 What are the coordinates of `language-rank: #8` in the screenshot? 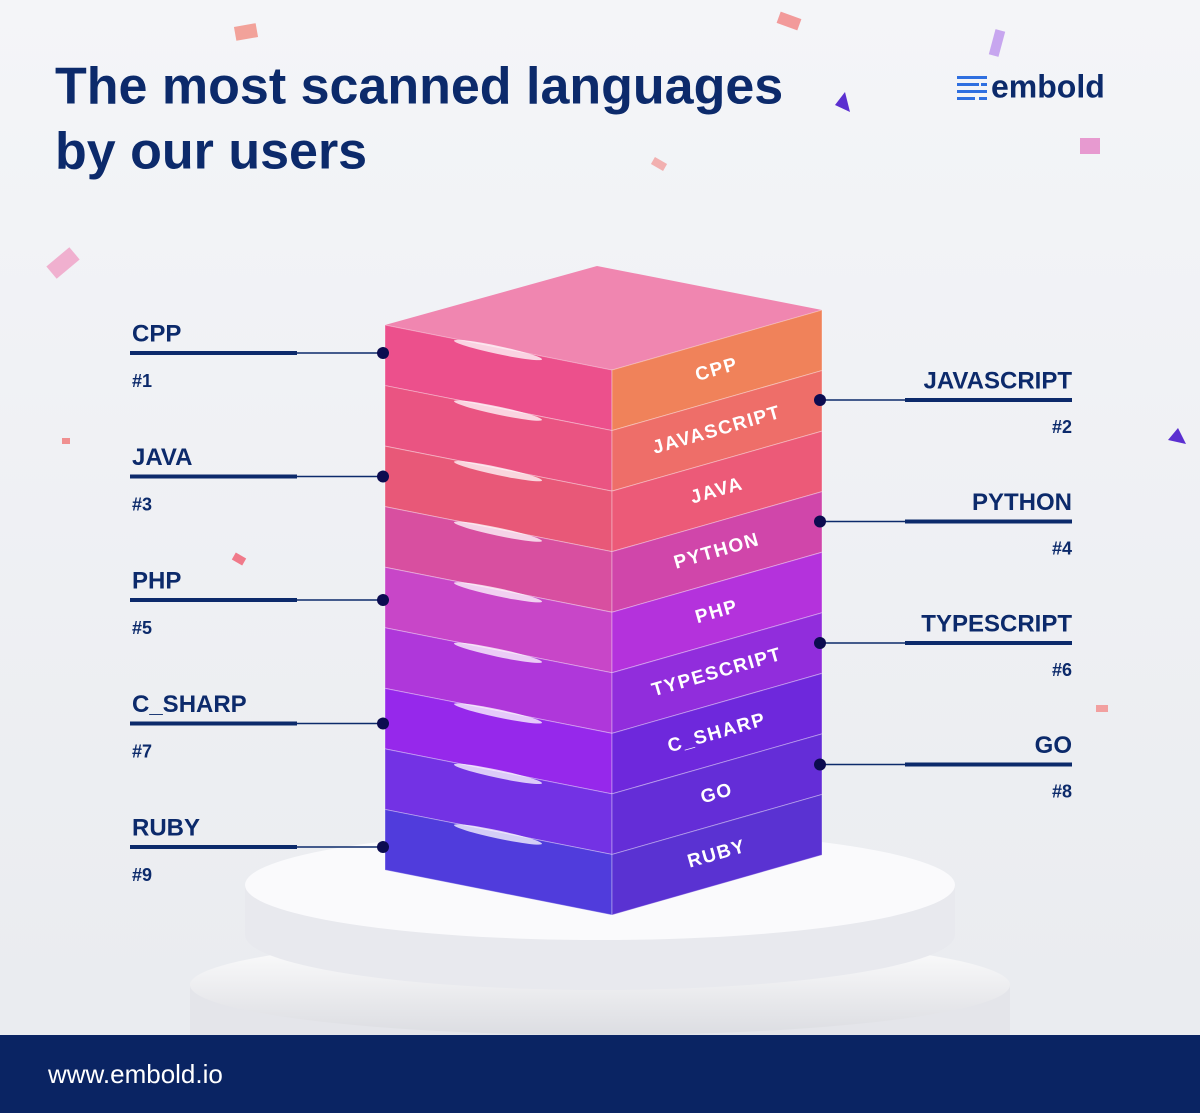 It's located at (1062, 791).